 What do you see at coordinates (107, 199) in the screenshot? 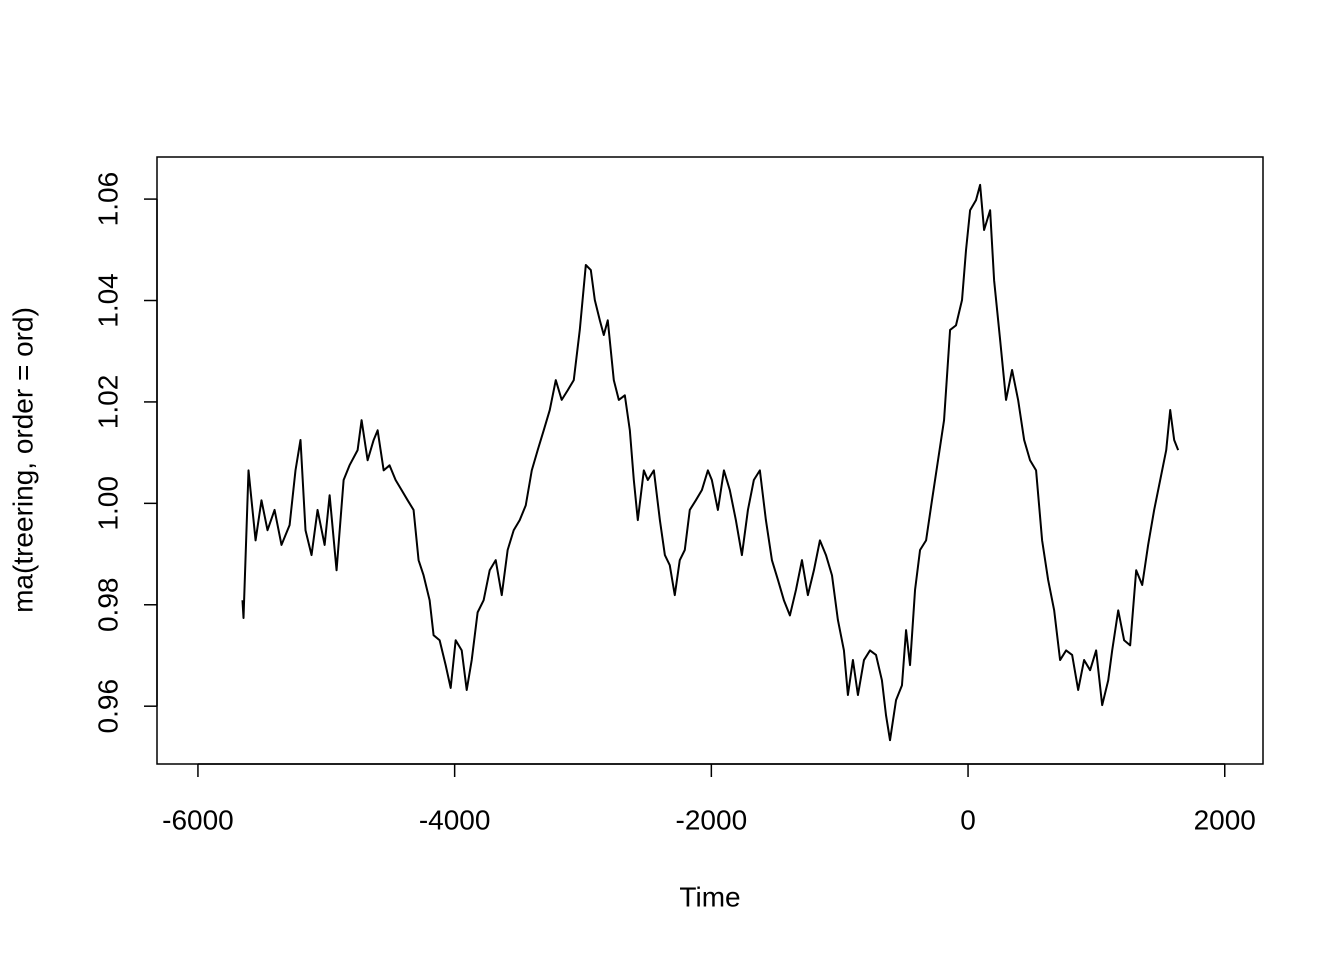
I see `y-tick-label: 1.06` at bounding box center [107, 199].